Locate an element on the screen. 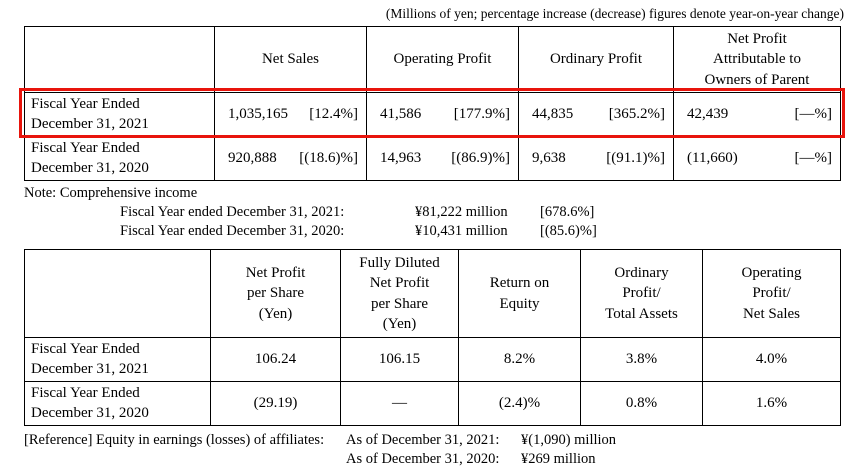 This screenshot has height=468, width=854. table1-corner-cell is located at coordinates (119, 59).